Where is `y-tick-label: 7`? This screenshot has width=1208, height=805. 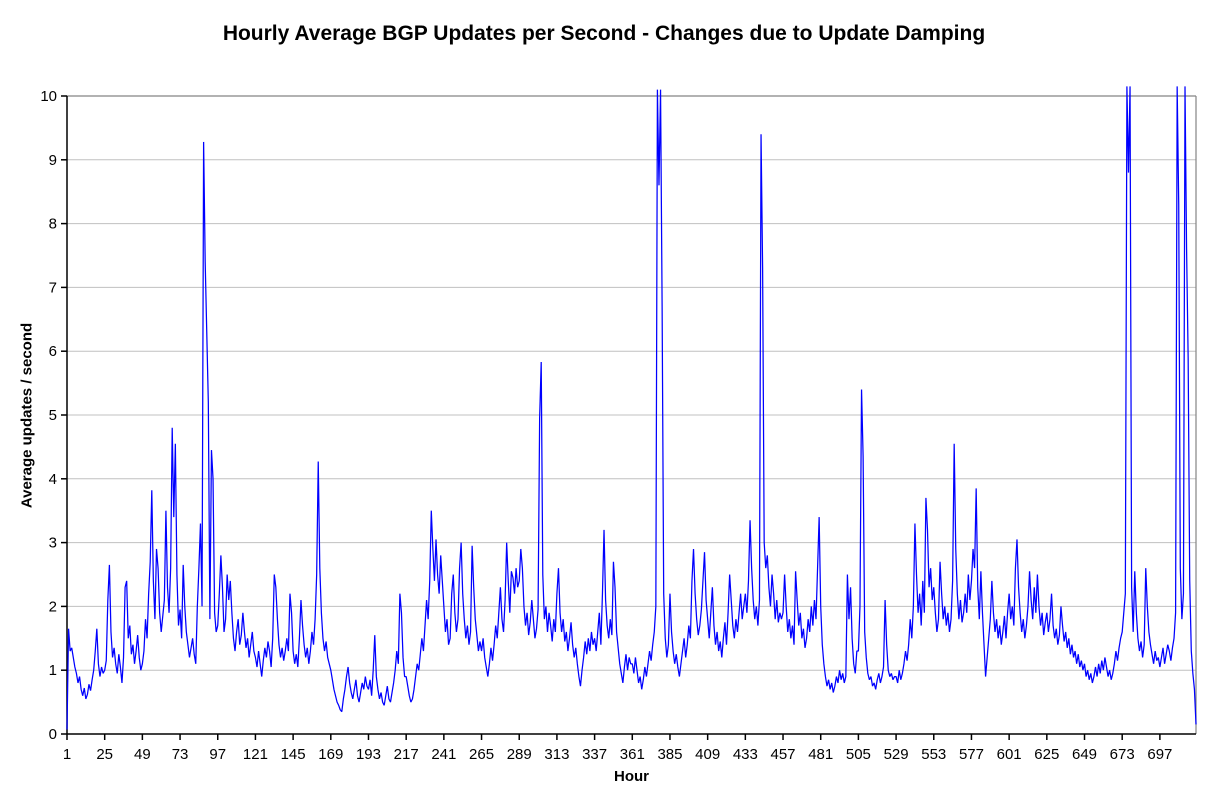 y-tick-label: 7 is located at coordinates (53, 287).